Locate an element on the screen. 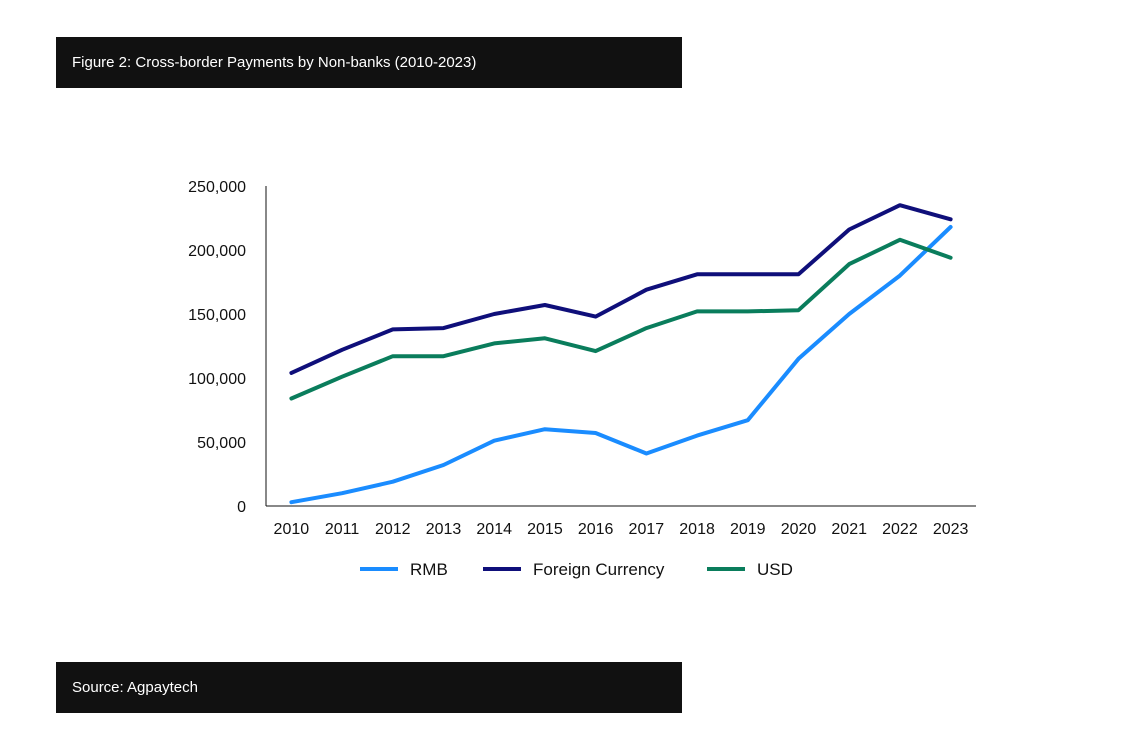 The width and height of the screenshot is (1127, 749). x-tick-label: 2023 is located at coordinates (951, 529).